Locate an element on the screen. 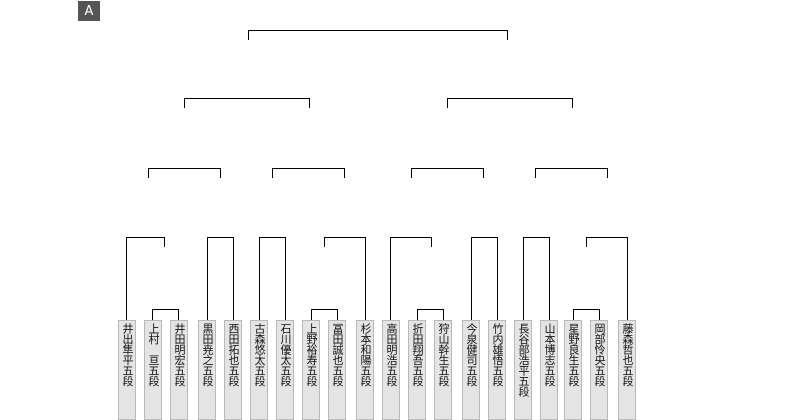  player-slot-18: 星野良生五段 is located at coordinates (573, 370).